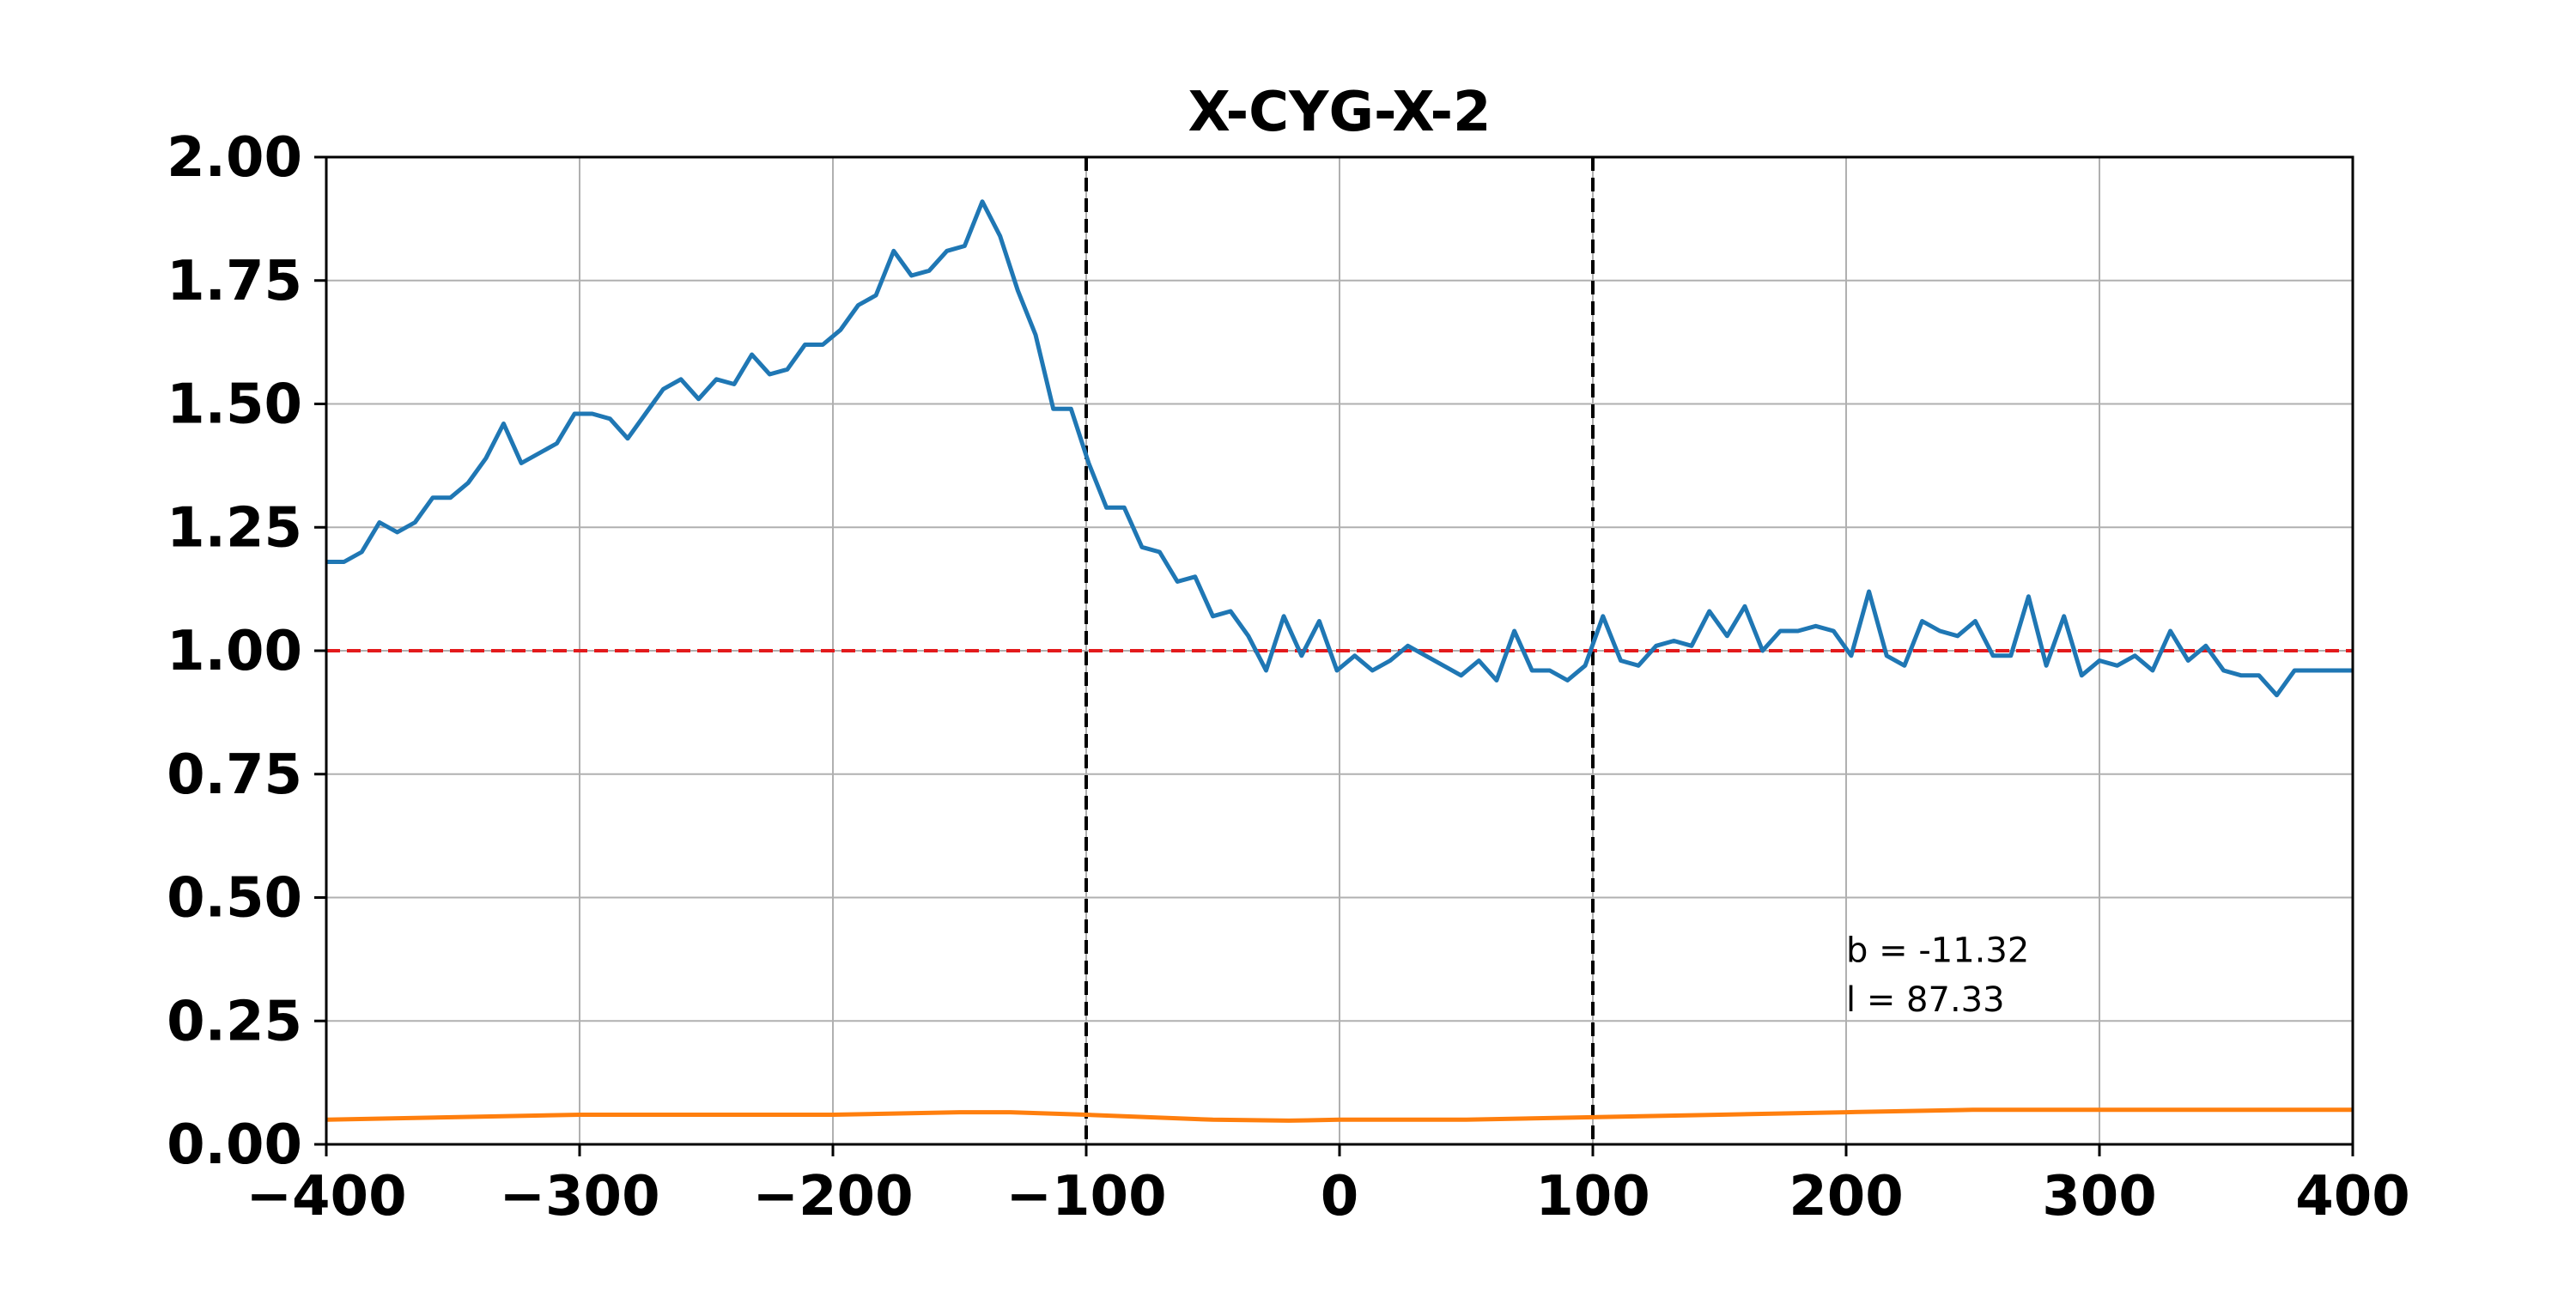 The height and width of the screenshot is (1292, 2576). Describe the element at coordinates (2353, 1196) in the screenshot. I see `x-tick-label: 400` at that location.